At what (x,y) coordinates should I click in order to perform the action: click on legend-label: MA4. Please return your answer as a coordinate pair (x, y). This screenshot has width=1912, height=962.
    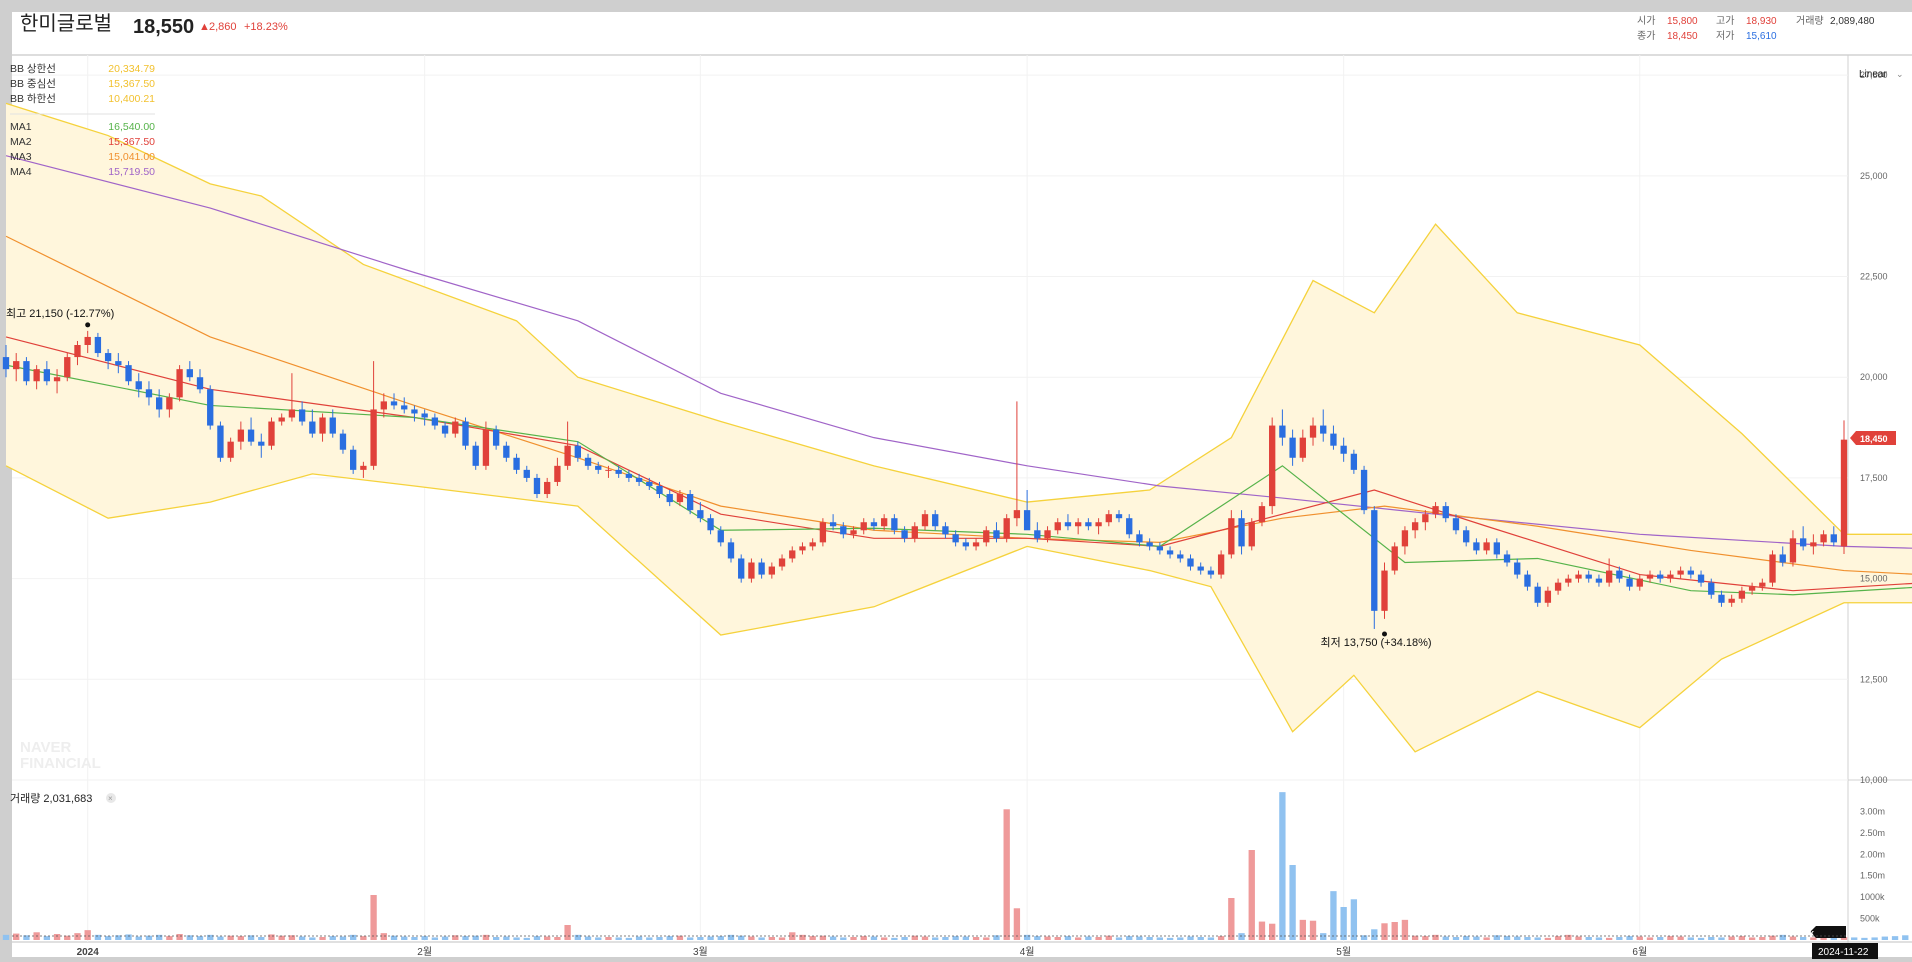
    Looking at the image, I should click on (21, 172).